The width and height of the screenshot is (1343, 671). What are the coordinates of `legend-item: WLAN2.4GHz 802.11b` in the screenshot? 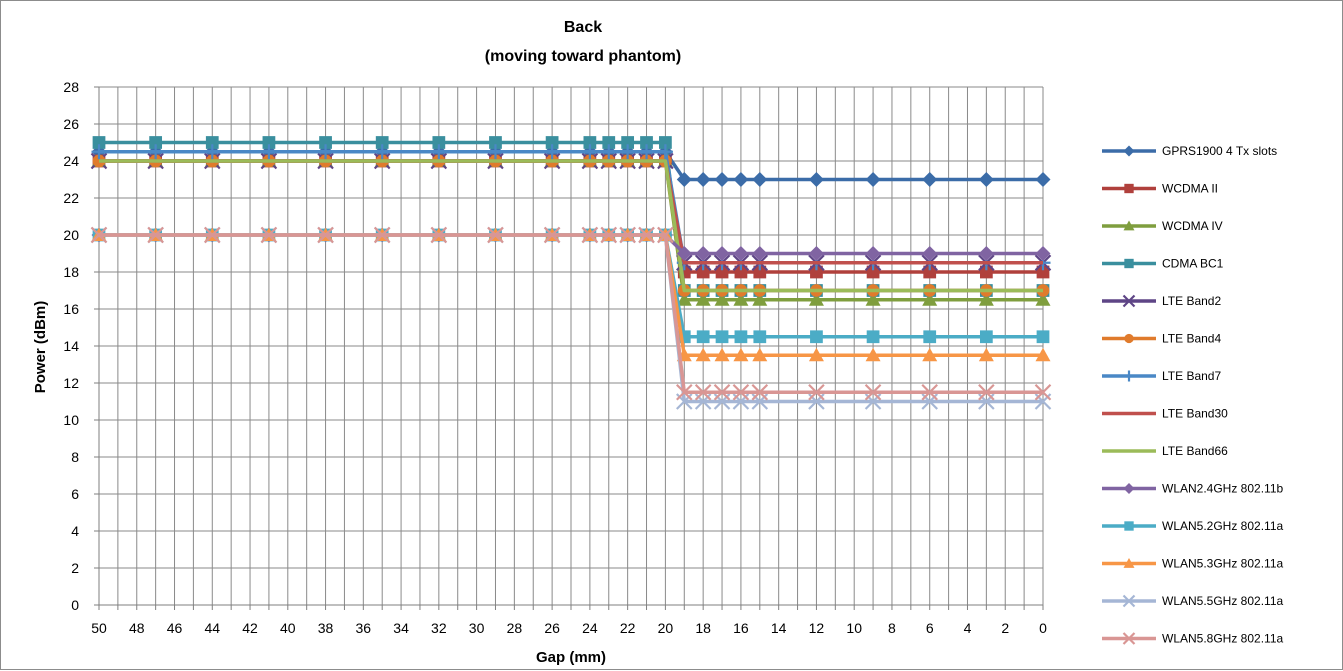 It's located at (1192, 489).